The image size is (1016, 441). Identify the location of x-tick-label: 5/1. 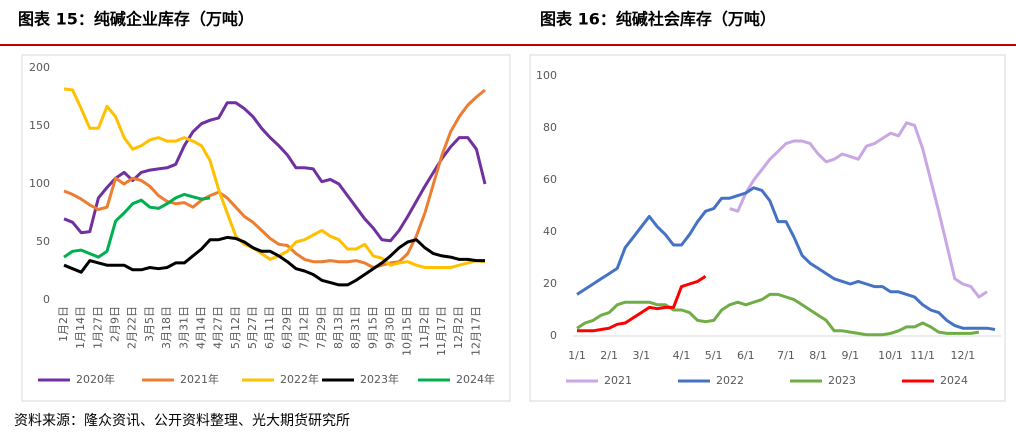
(714, 355).